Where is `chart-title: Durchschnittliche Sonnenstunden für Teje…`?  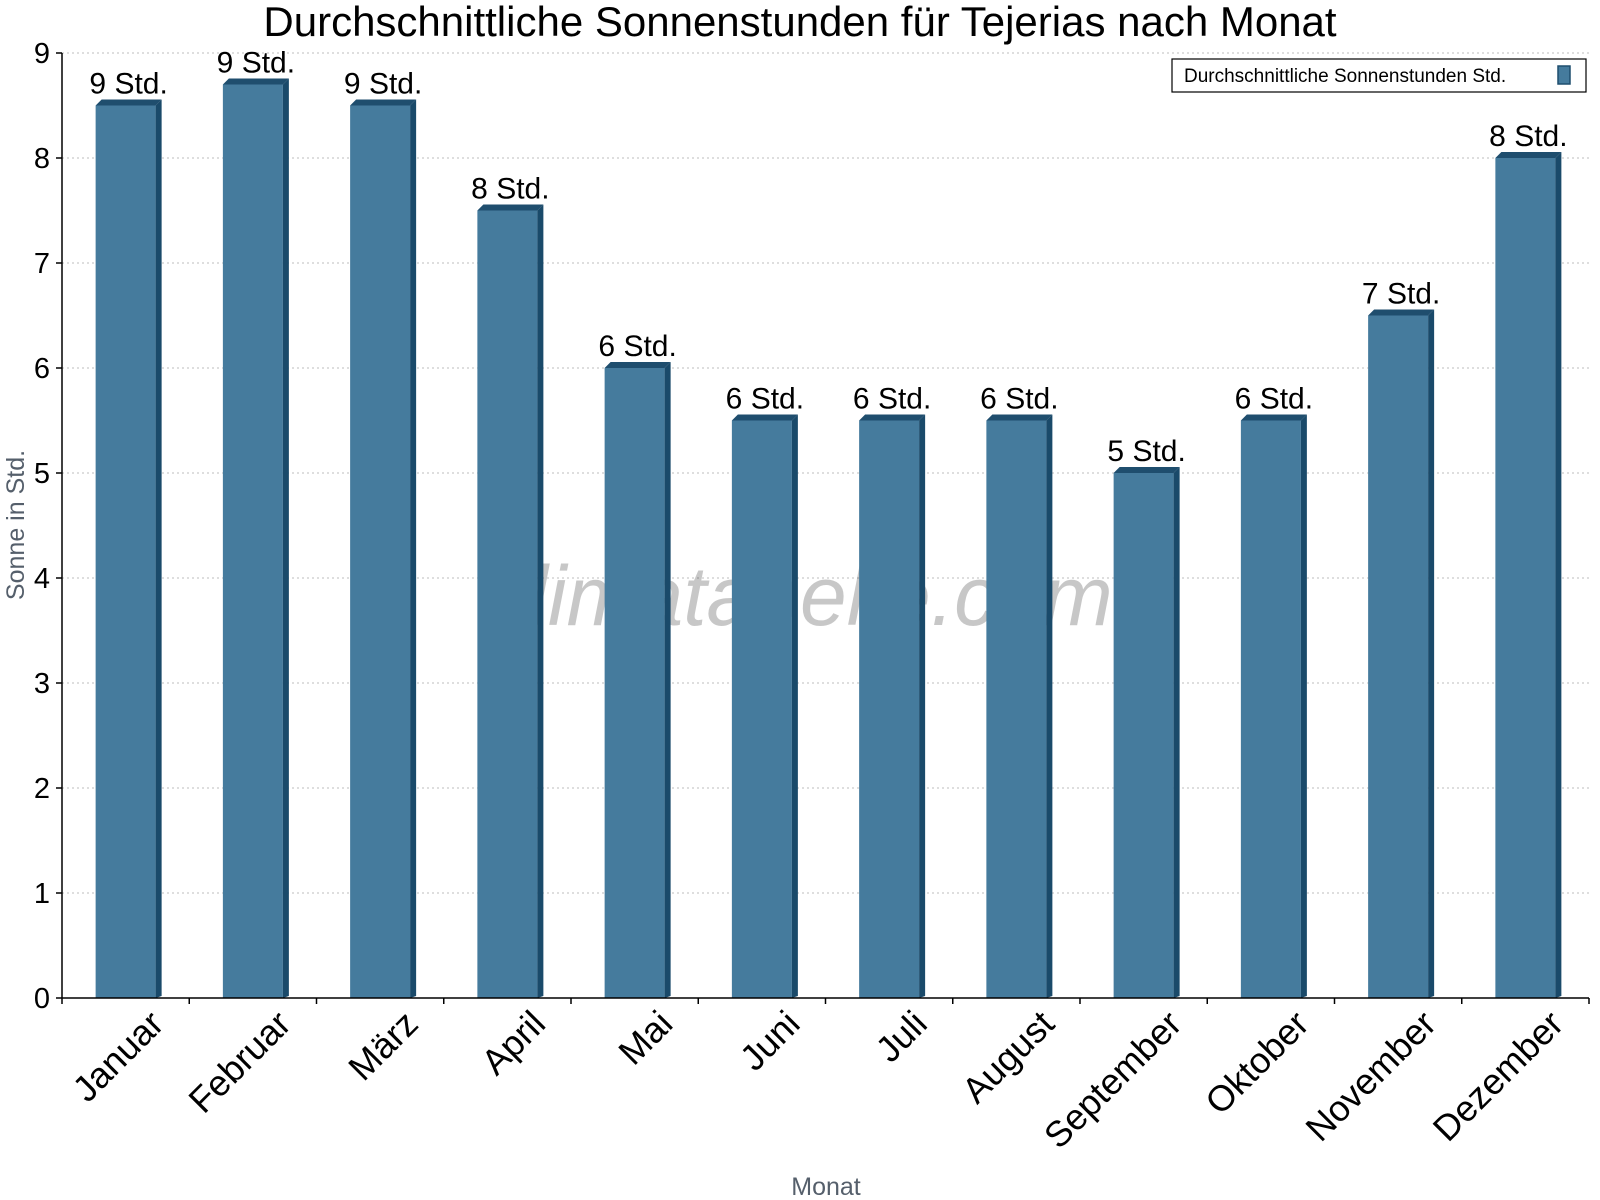
chart-title: Durchschnittliche Sonnenstunden für Teje… is located at coordinates (800, 22).